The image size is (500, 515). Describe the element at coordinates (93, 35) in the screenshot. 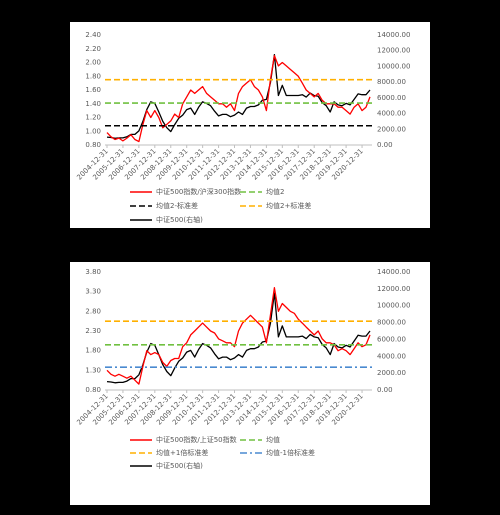

I see `y-tick-label: 2.40` at that location.